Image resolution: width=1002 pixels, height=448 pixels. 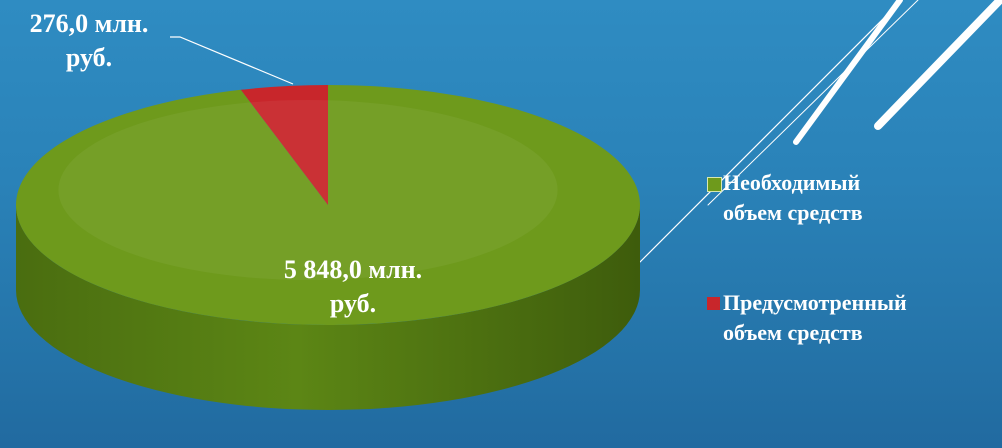 What do you see at coordinates (284, 145) in the screenshot?
I see `pie-slice-provided` at bounding box center [284, 145].